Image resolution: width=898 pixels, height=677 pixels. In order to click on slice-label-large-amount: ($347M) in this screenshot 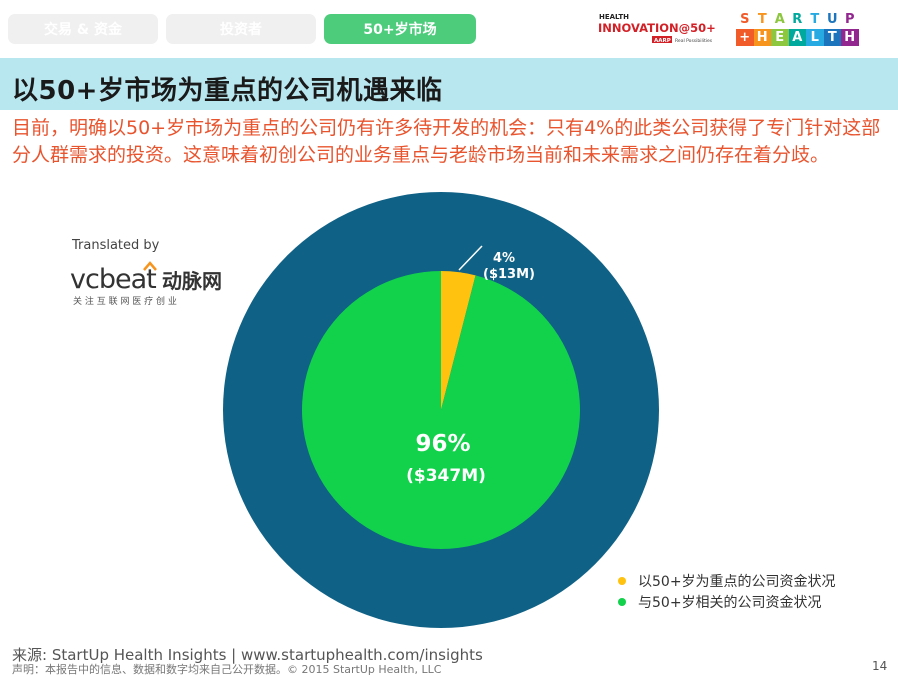, I will do `click(446, 476)`.